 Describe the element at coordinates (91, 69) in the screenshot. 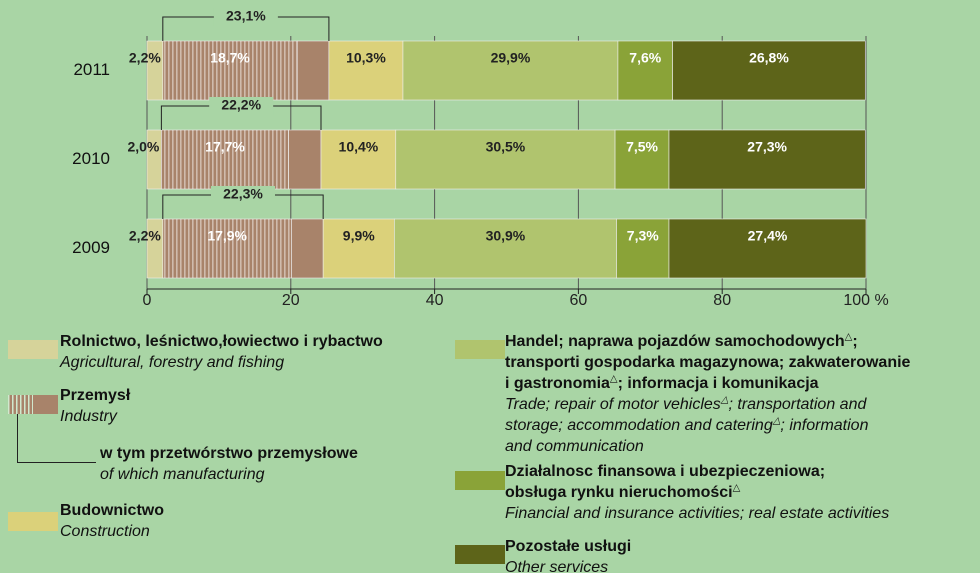

I see `y-tick-label: 2011` at that location.